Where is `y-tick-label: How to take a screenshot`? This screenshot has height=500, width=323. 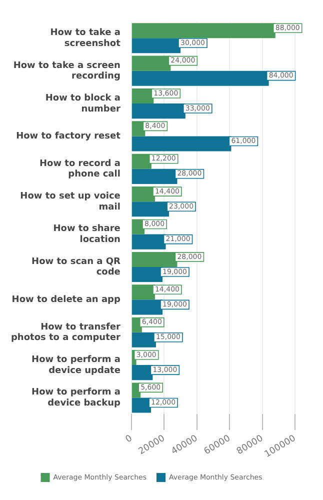
y-tick-label: How to take a screenshot is located at coordinates (86, 38).